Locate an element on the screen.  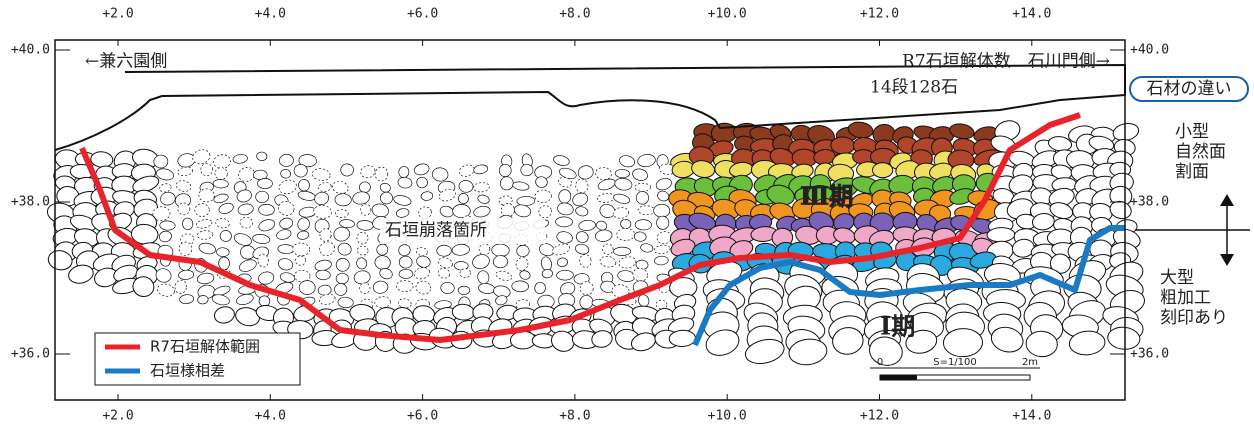
left-tick-label: +36.0 is located at coordinates (30, 354).